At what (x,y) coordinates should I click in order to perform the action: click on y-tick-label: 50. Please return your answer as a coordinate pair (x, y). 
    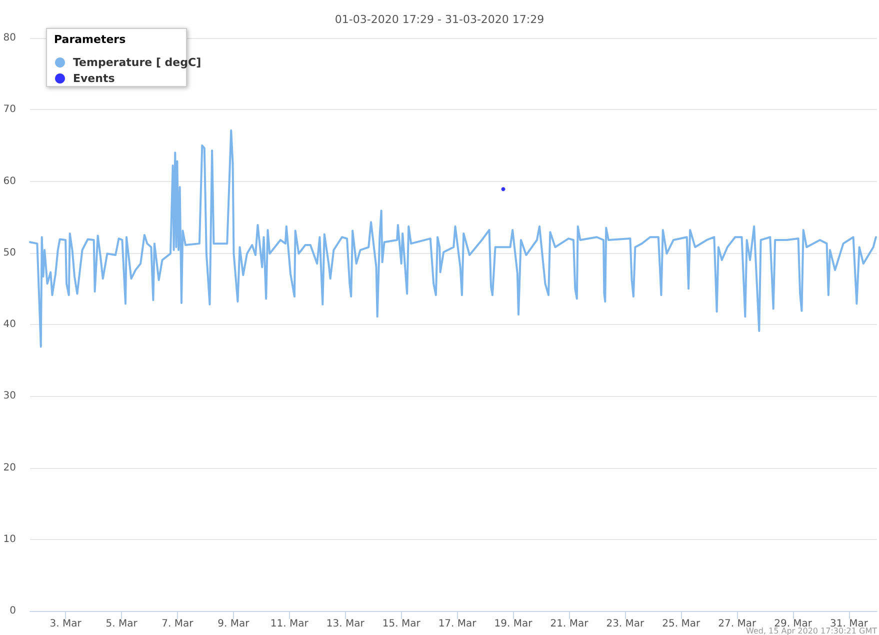
    Looking at the image, I should click on (9, 252).